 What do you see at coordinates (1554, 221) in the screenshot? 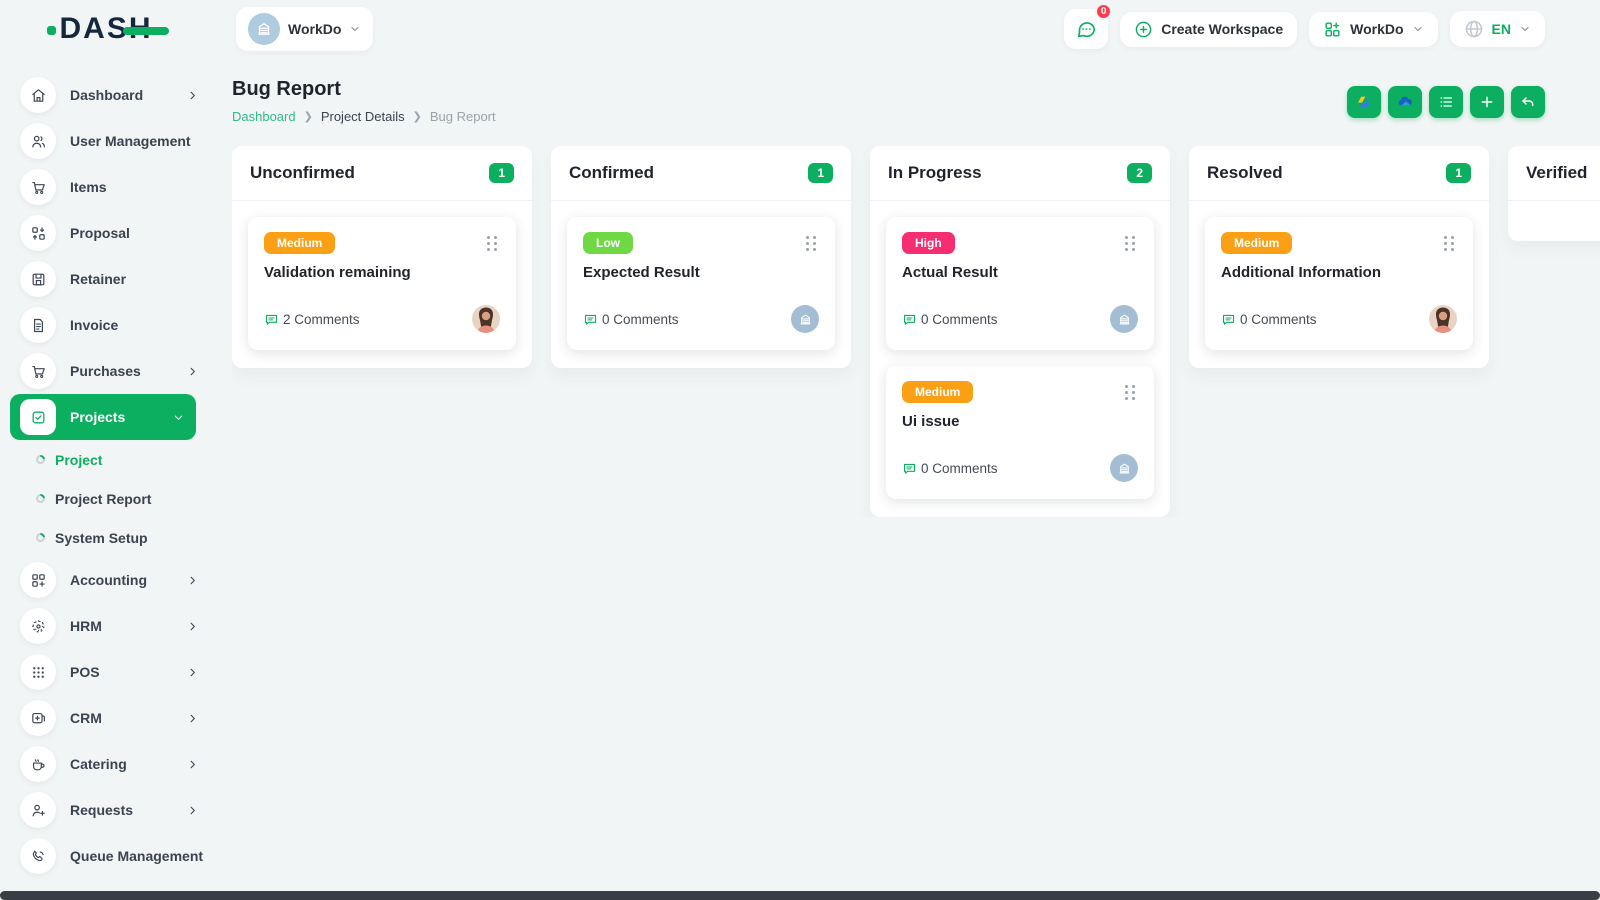
I see `column-empty-body` at bounding box center [1554, 221].